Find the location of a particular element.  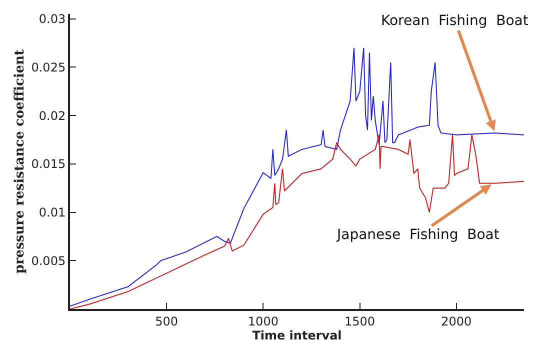

annotation: Korean Fishing Boat is located at coordinates (455, 21).